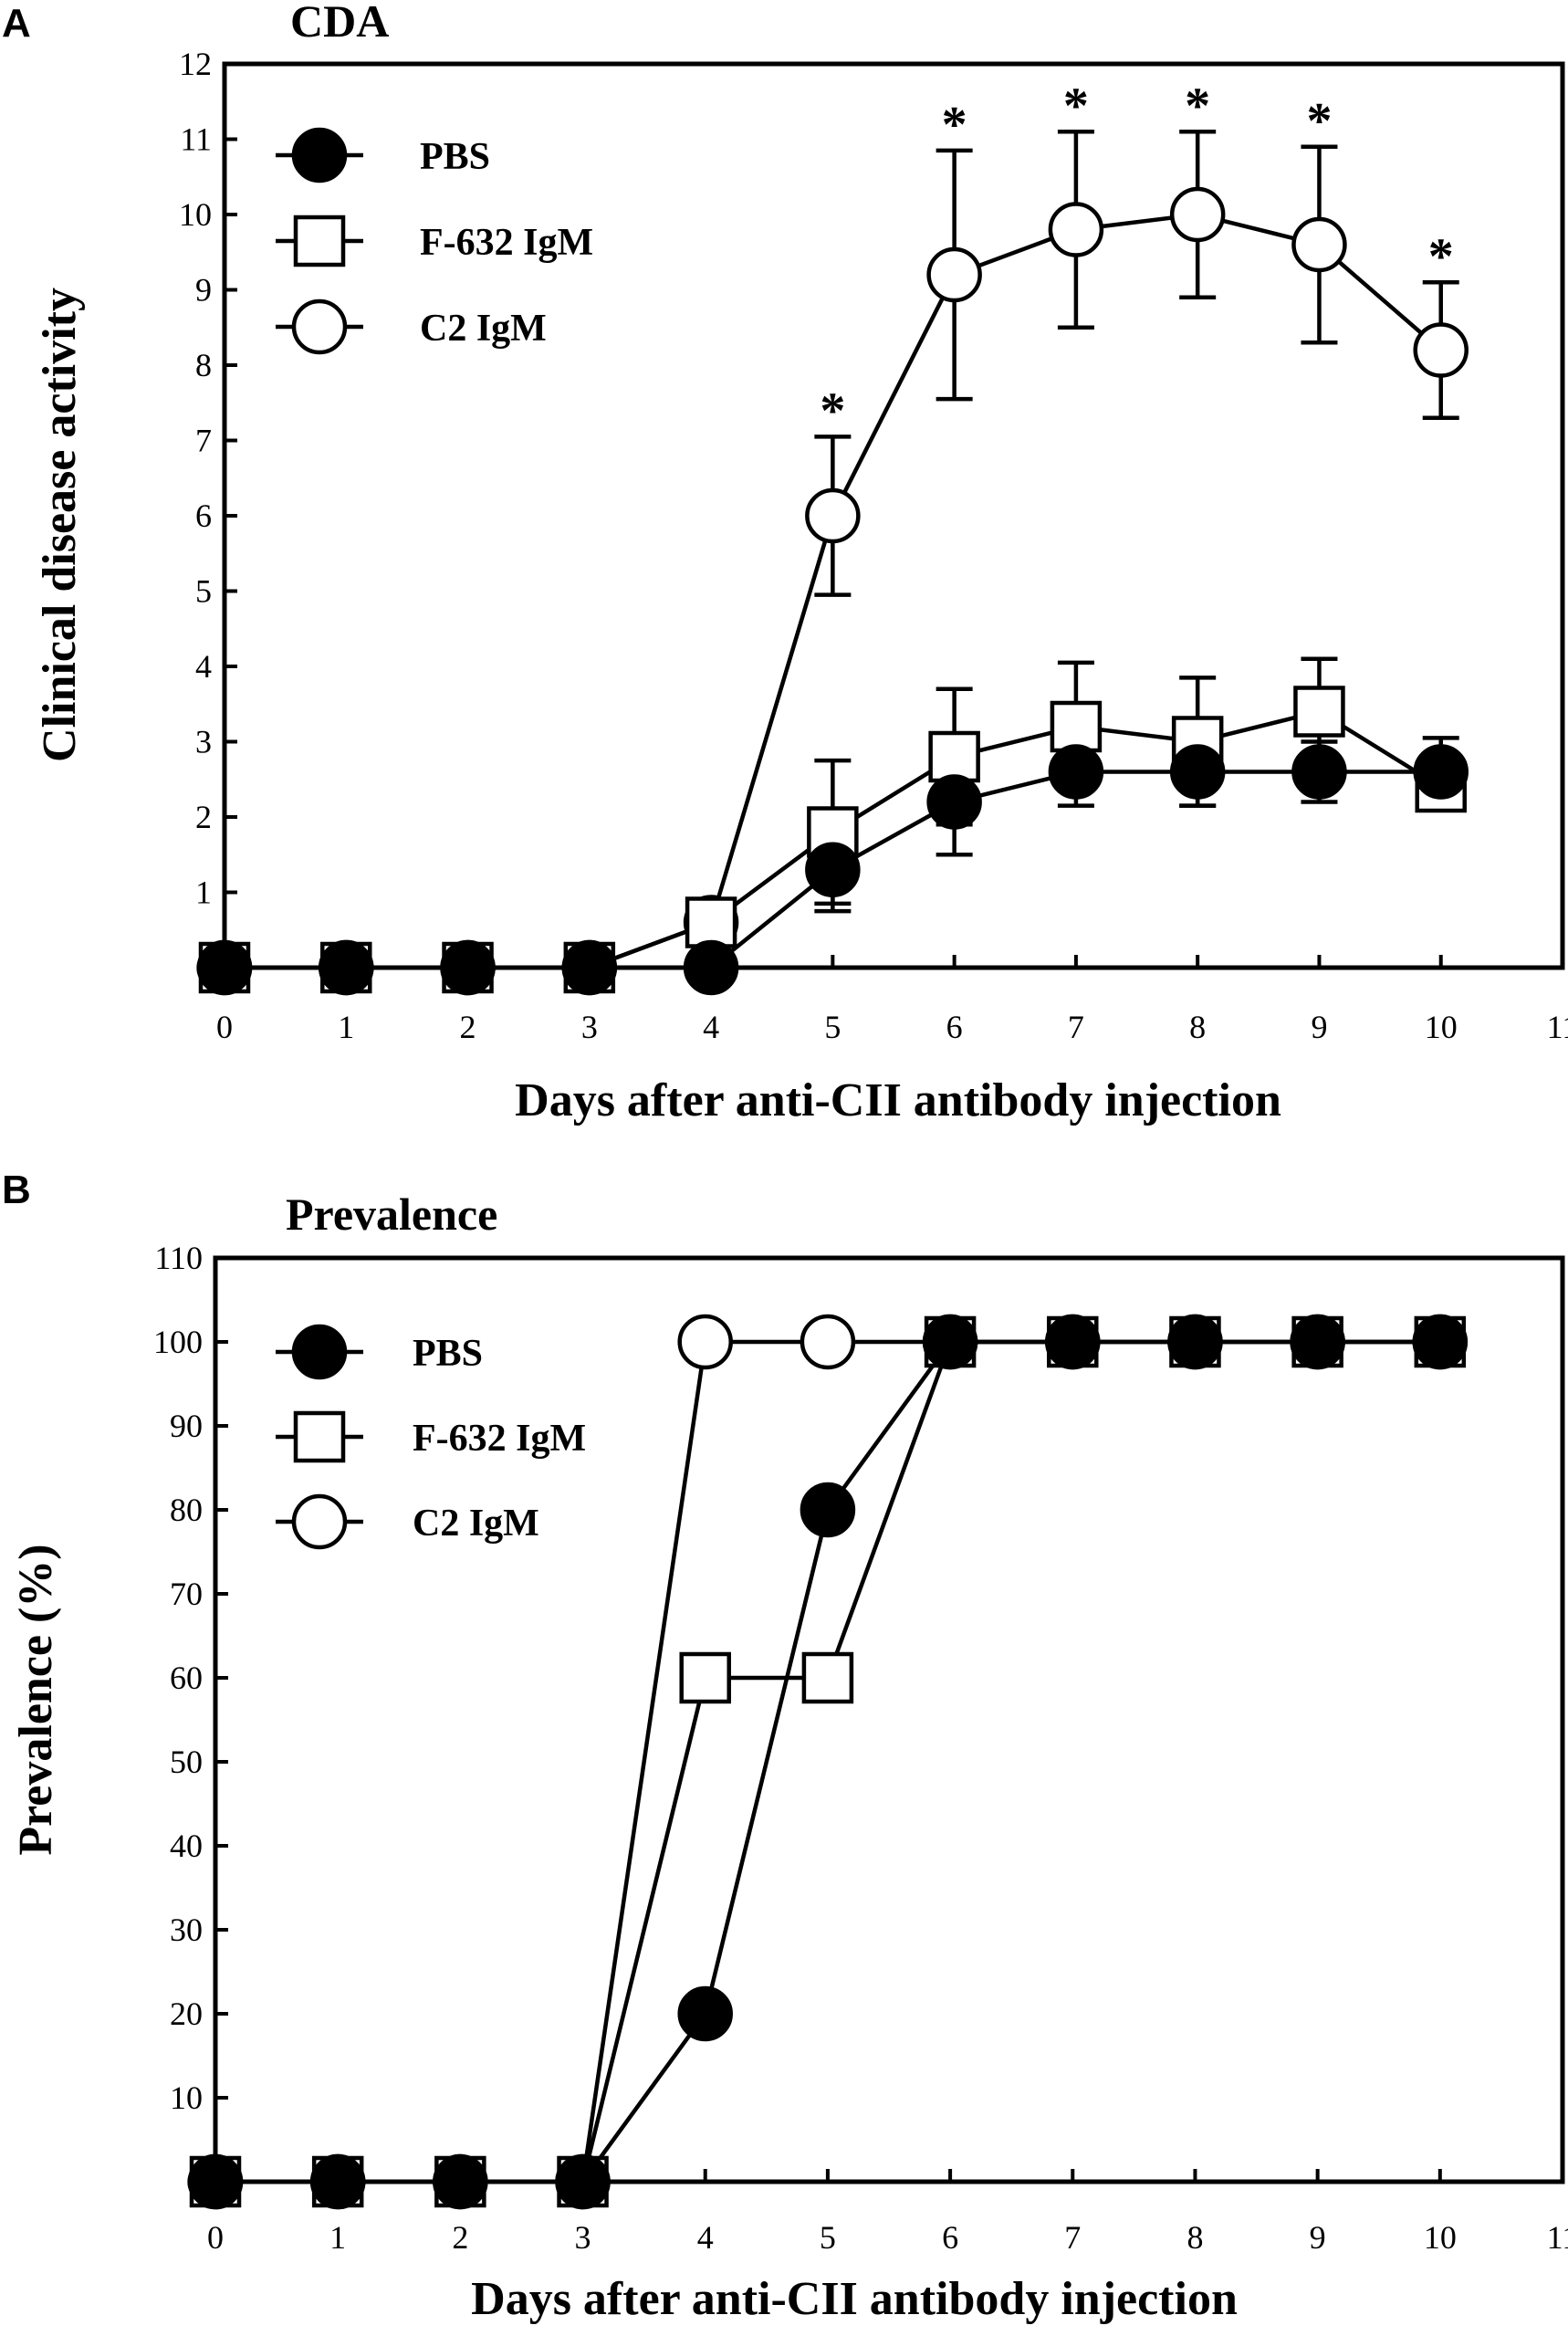  What do you see at coordinates (1195, 2237) in the screenshot?
I see `panel-b-x-tick-label: 8` at bounding box center [1195, 2237].